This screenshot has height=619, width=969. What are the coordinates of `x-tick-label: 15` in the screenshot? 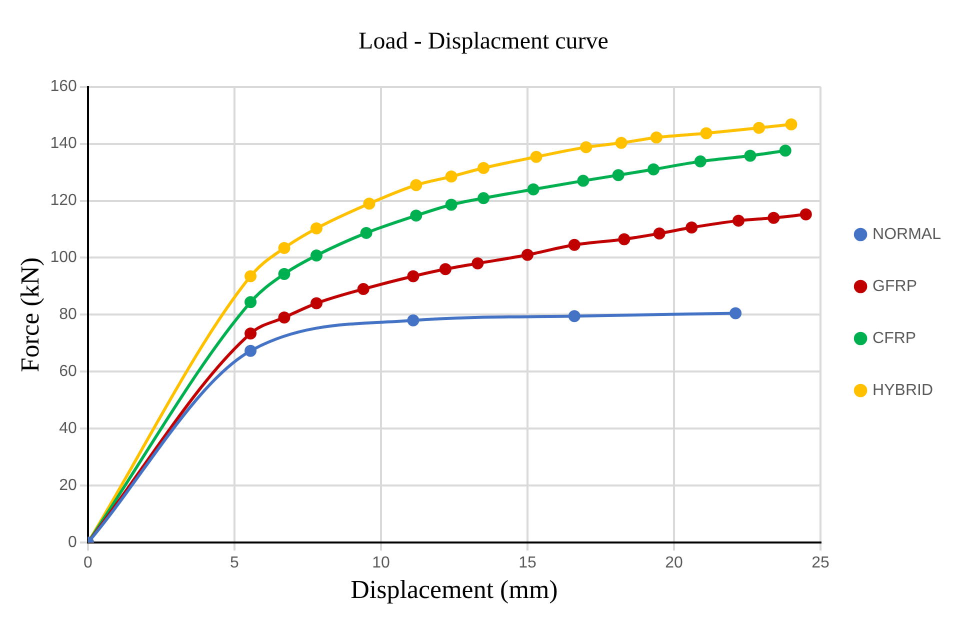 It's located at (527, 563).